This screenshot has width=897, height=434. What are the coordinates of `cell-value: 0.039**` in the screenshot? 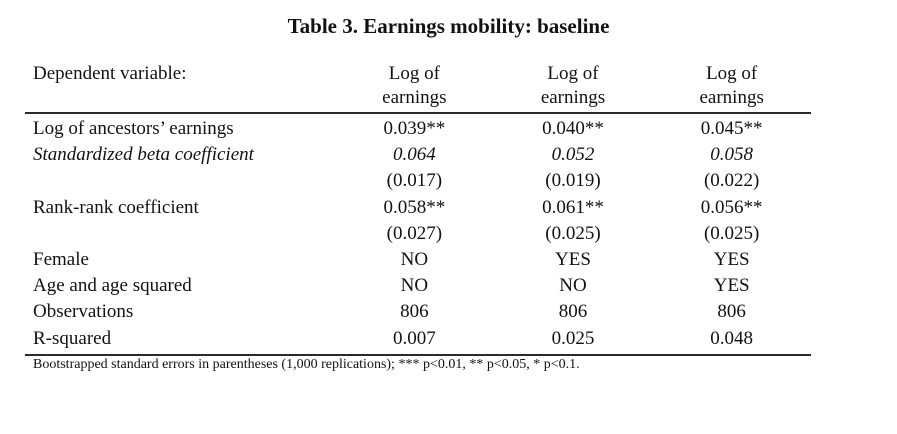 It's located at (414, 128).